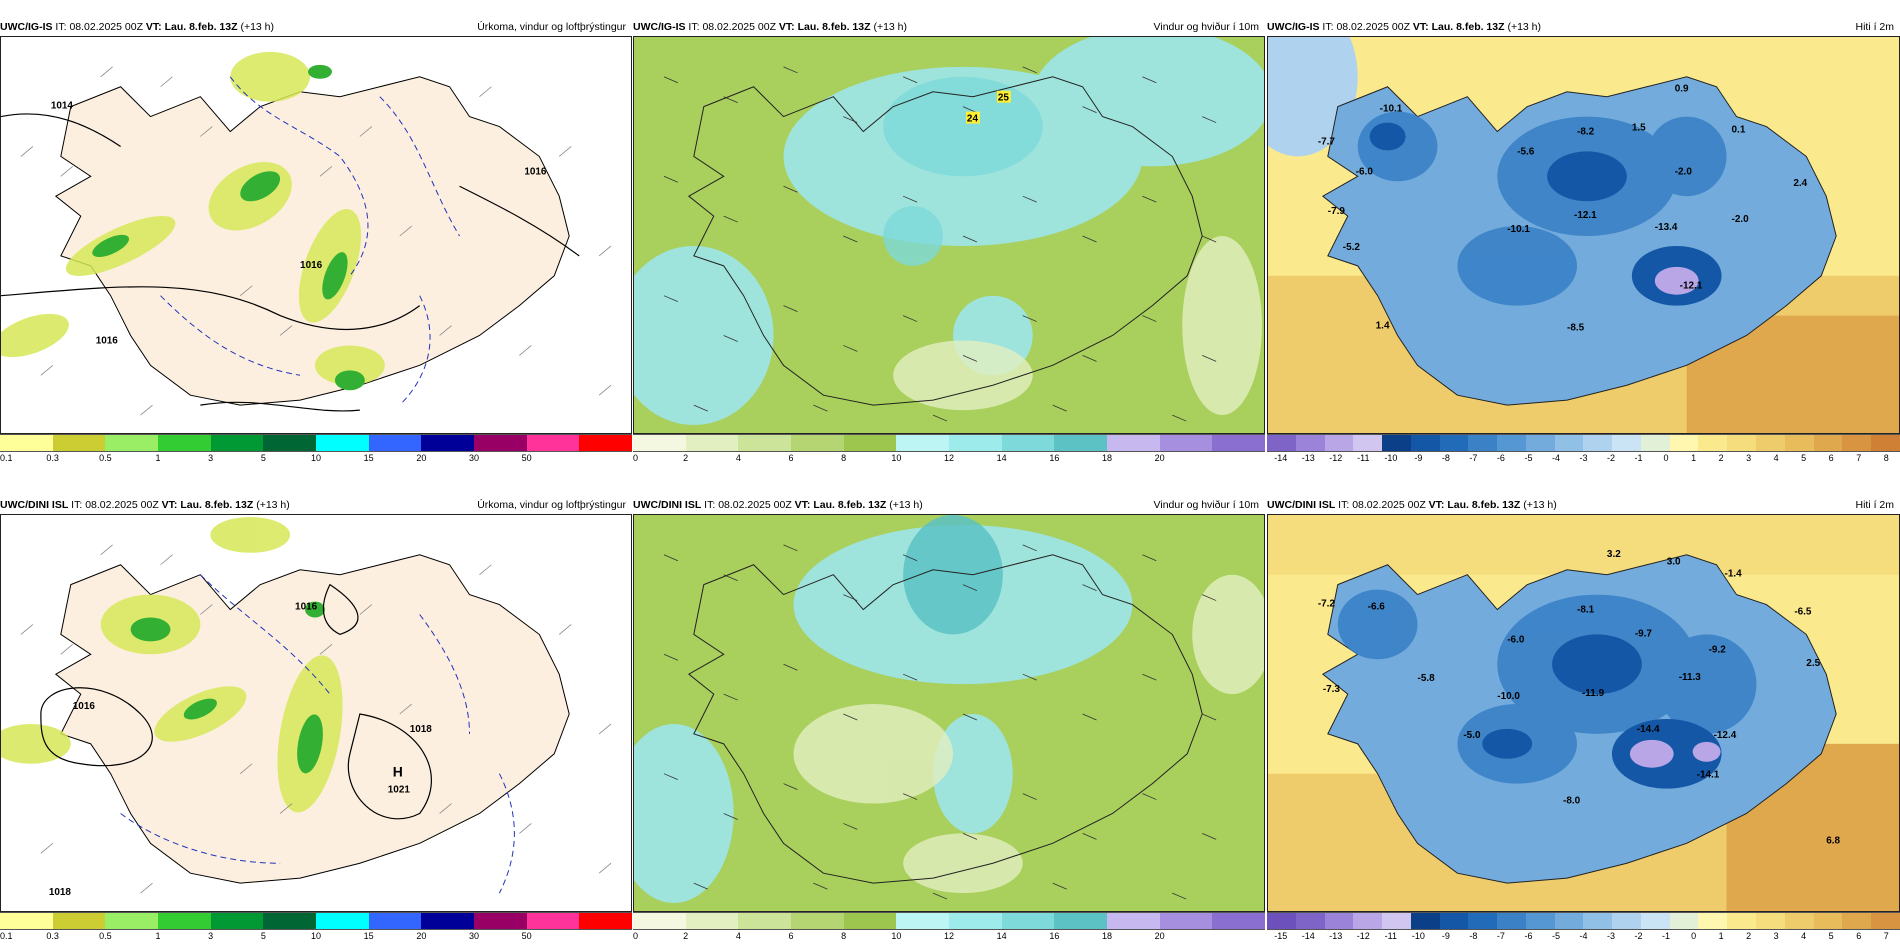  I want to click on wind-colorbar: 0 2 4 6 8 10 12 14 16 18 20, so click(949, 927).